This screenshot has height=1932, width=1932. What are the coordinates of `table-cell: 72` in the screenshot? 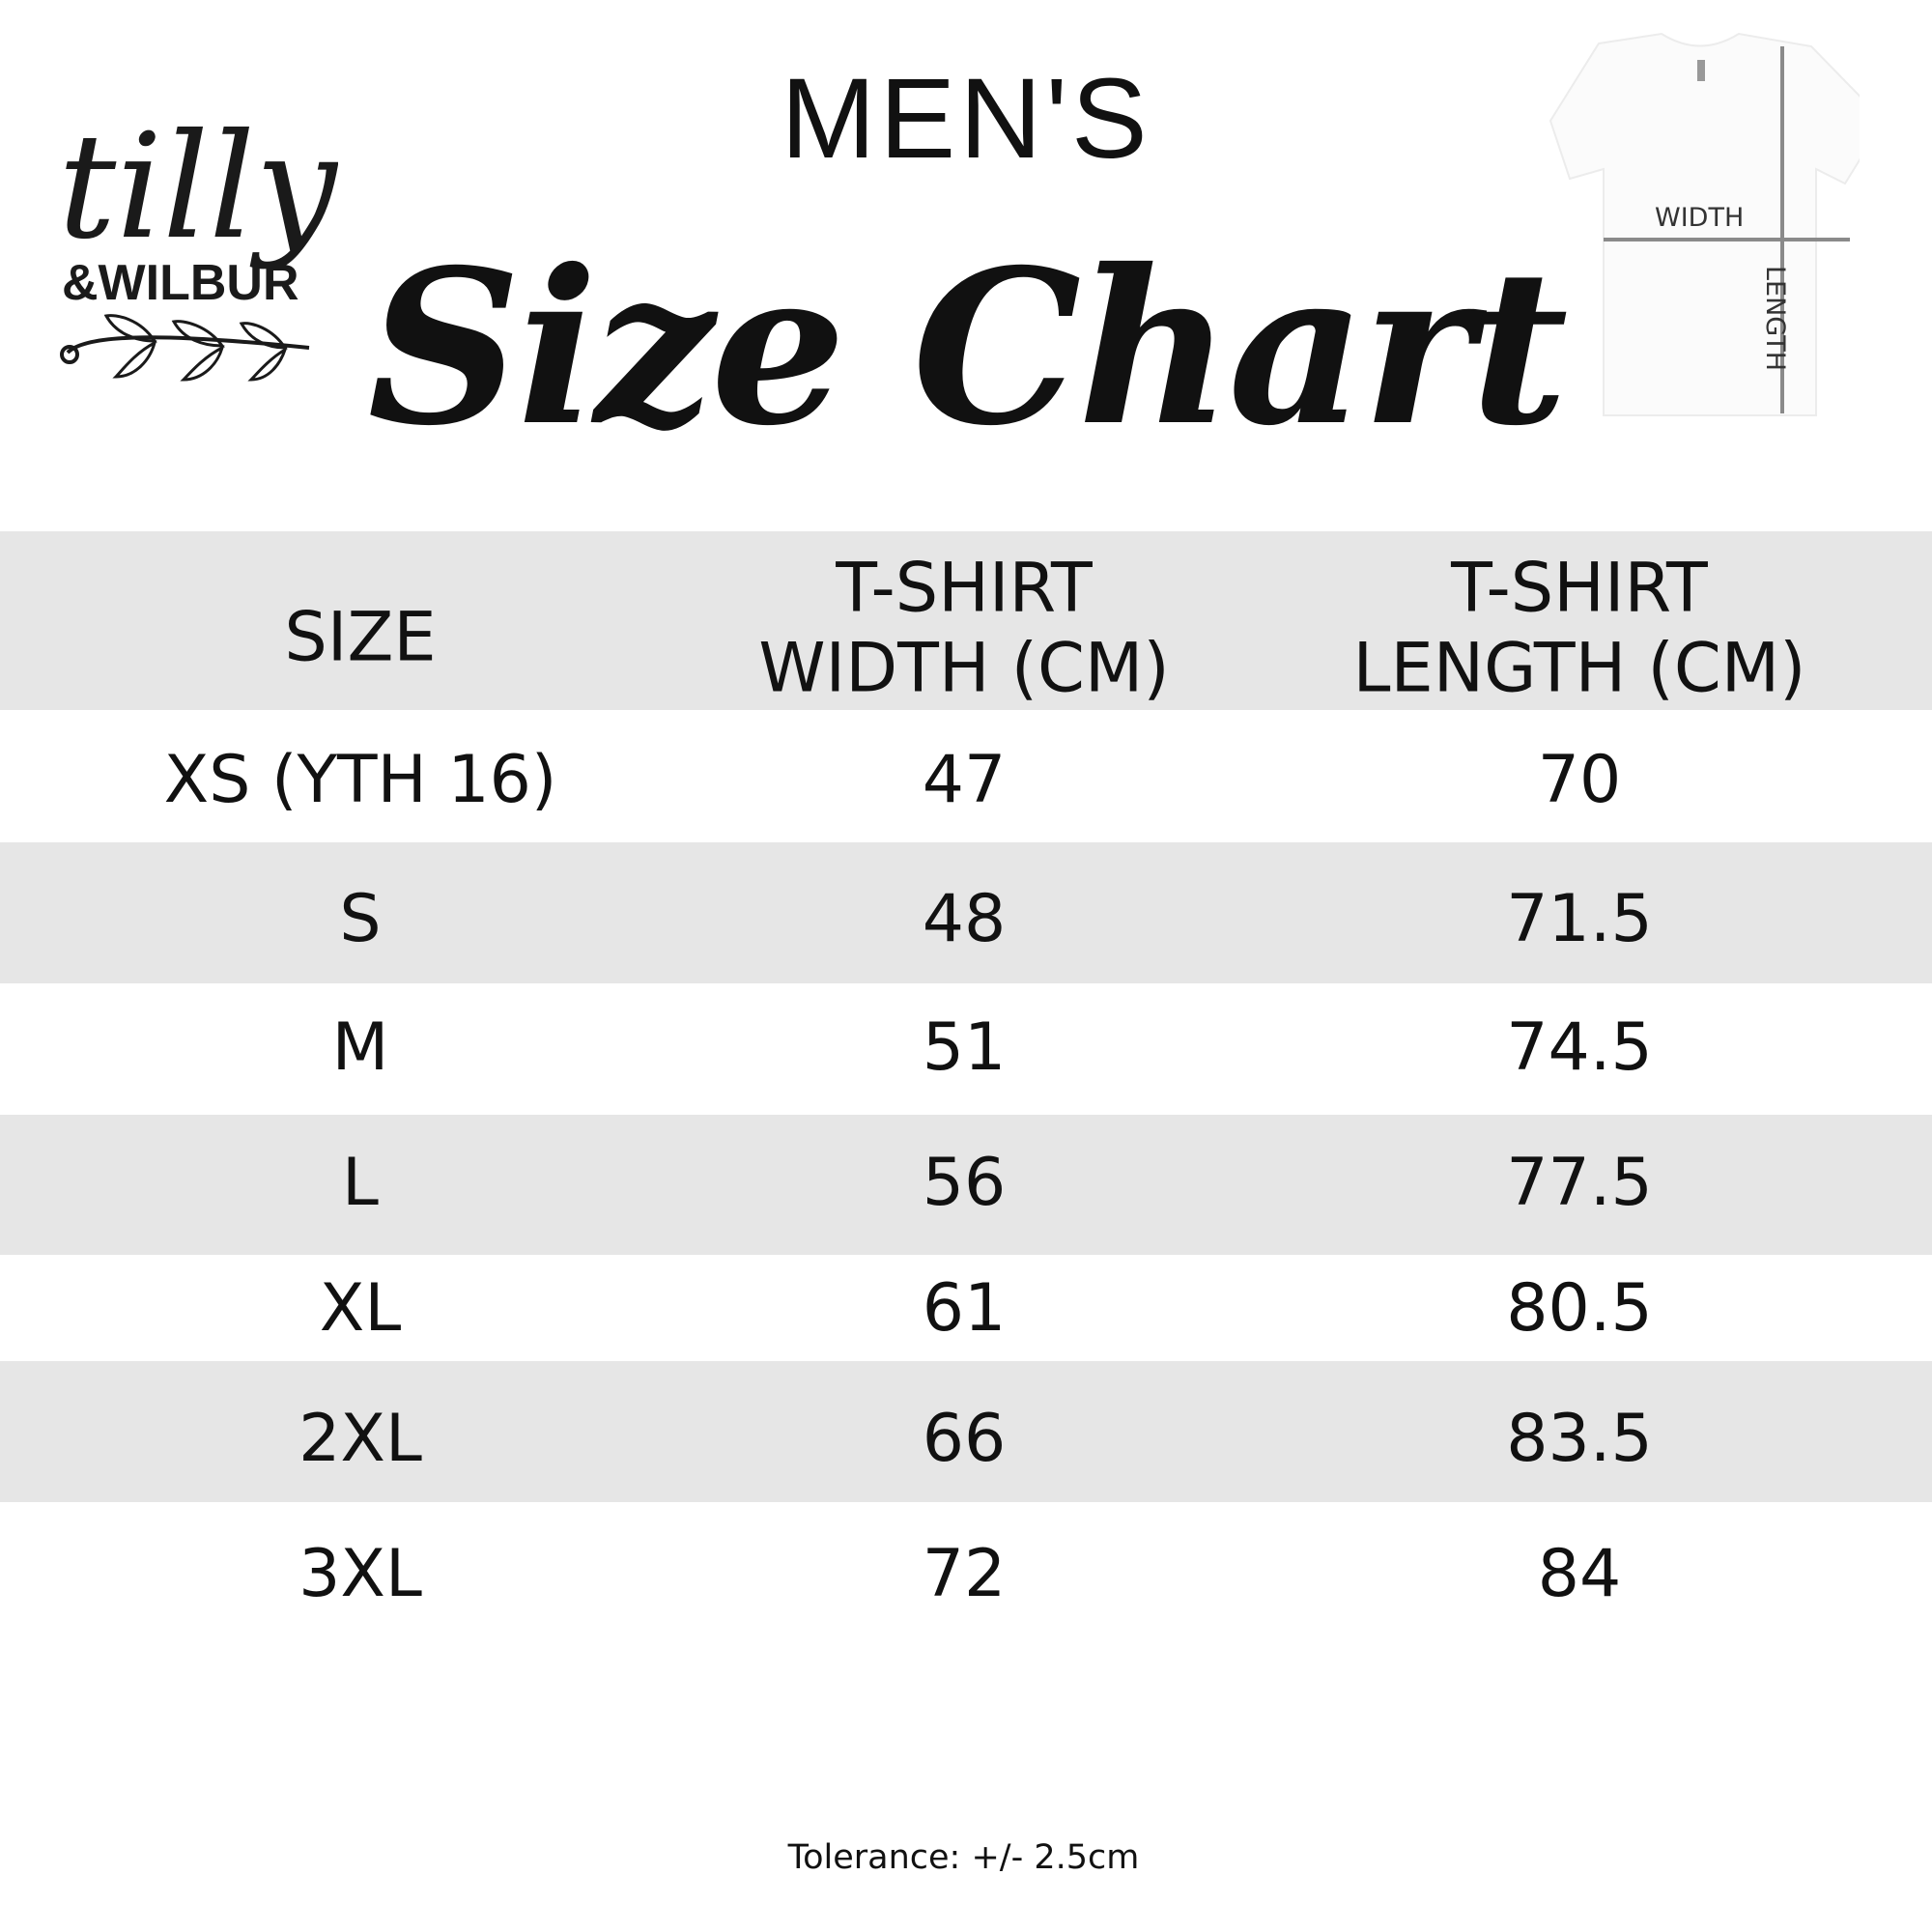 It's located at (964, 1573).